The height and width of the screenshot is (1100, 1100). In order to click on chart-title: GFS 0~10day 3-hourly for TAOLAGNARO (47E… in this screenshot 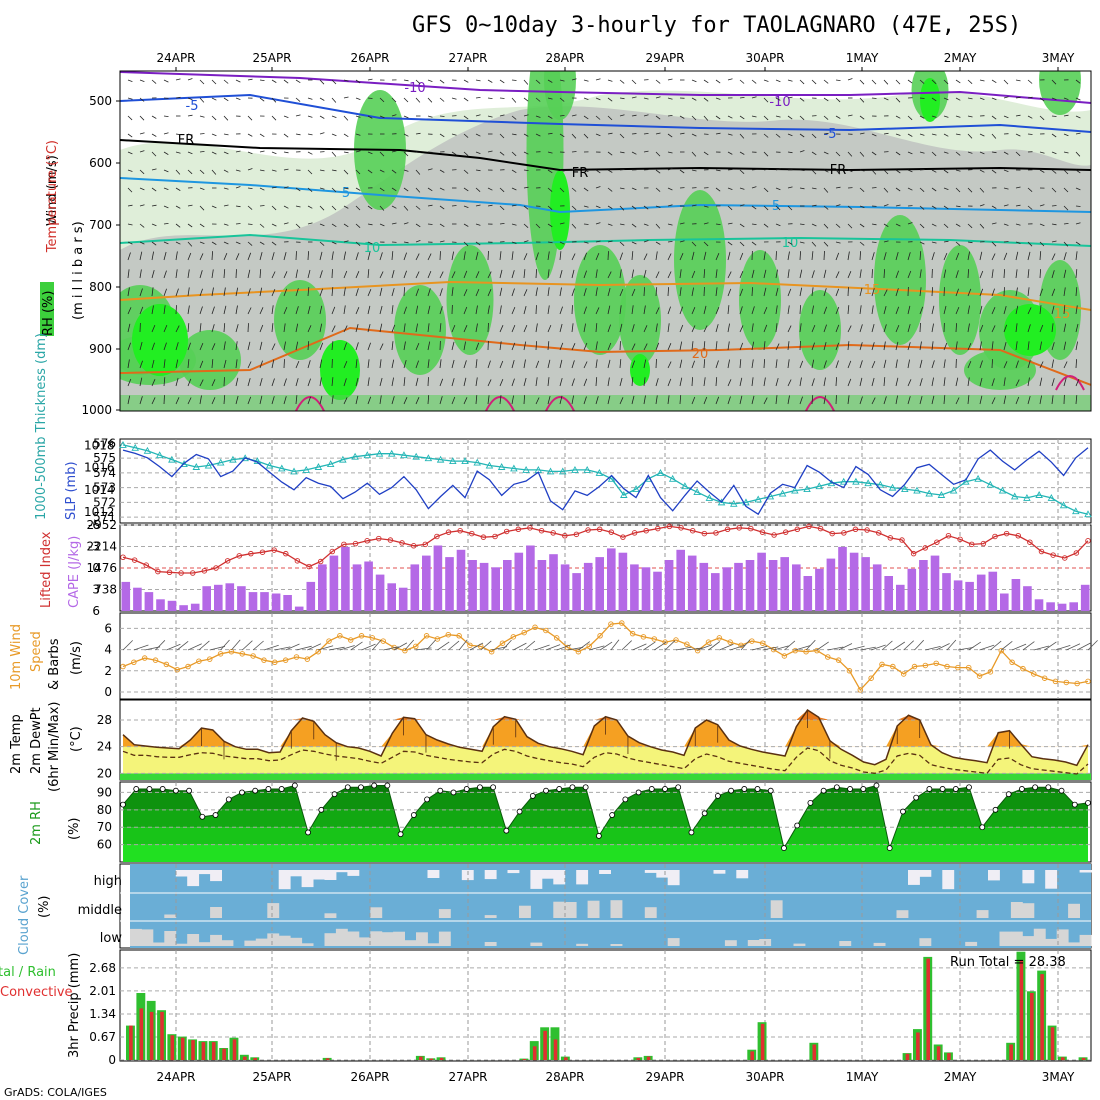, I will do `click(716, 25)`.